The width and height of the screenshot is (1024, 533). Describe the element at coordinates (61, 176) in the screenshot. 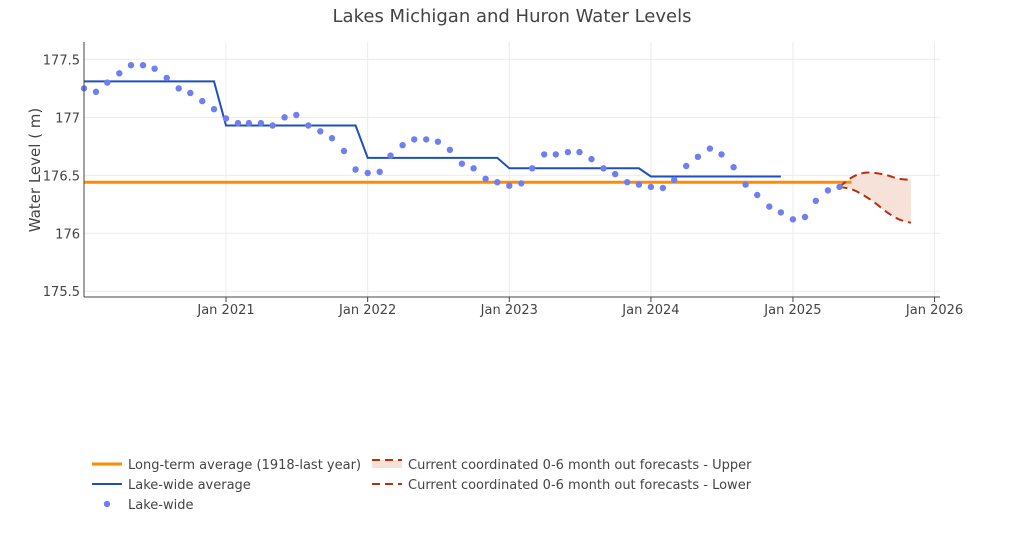

I see `y-tick-label: 176.5` at that location.